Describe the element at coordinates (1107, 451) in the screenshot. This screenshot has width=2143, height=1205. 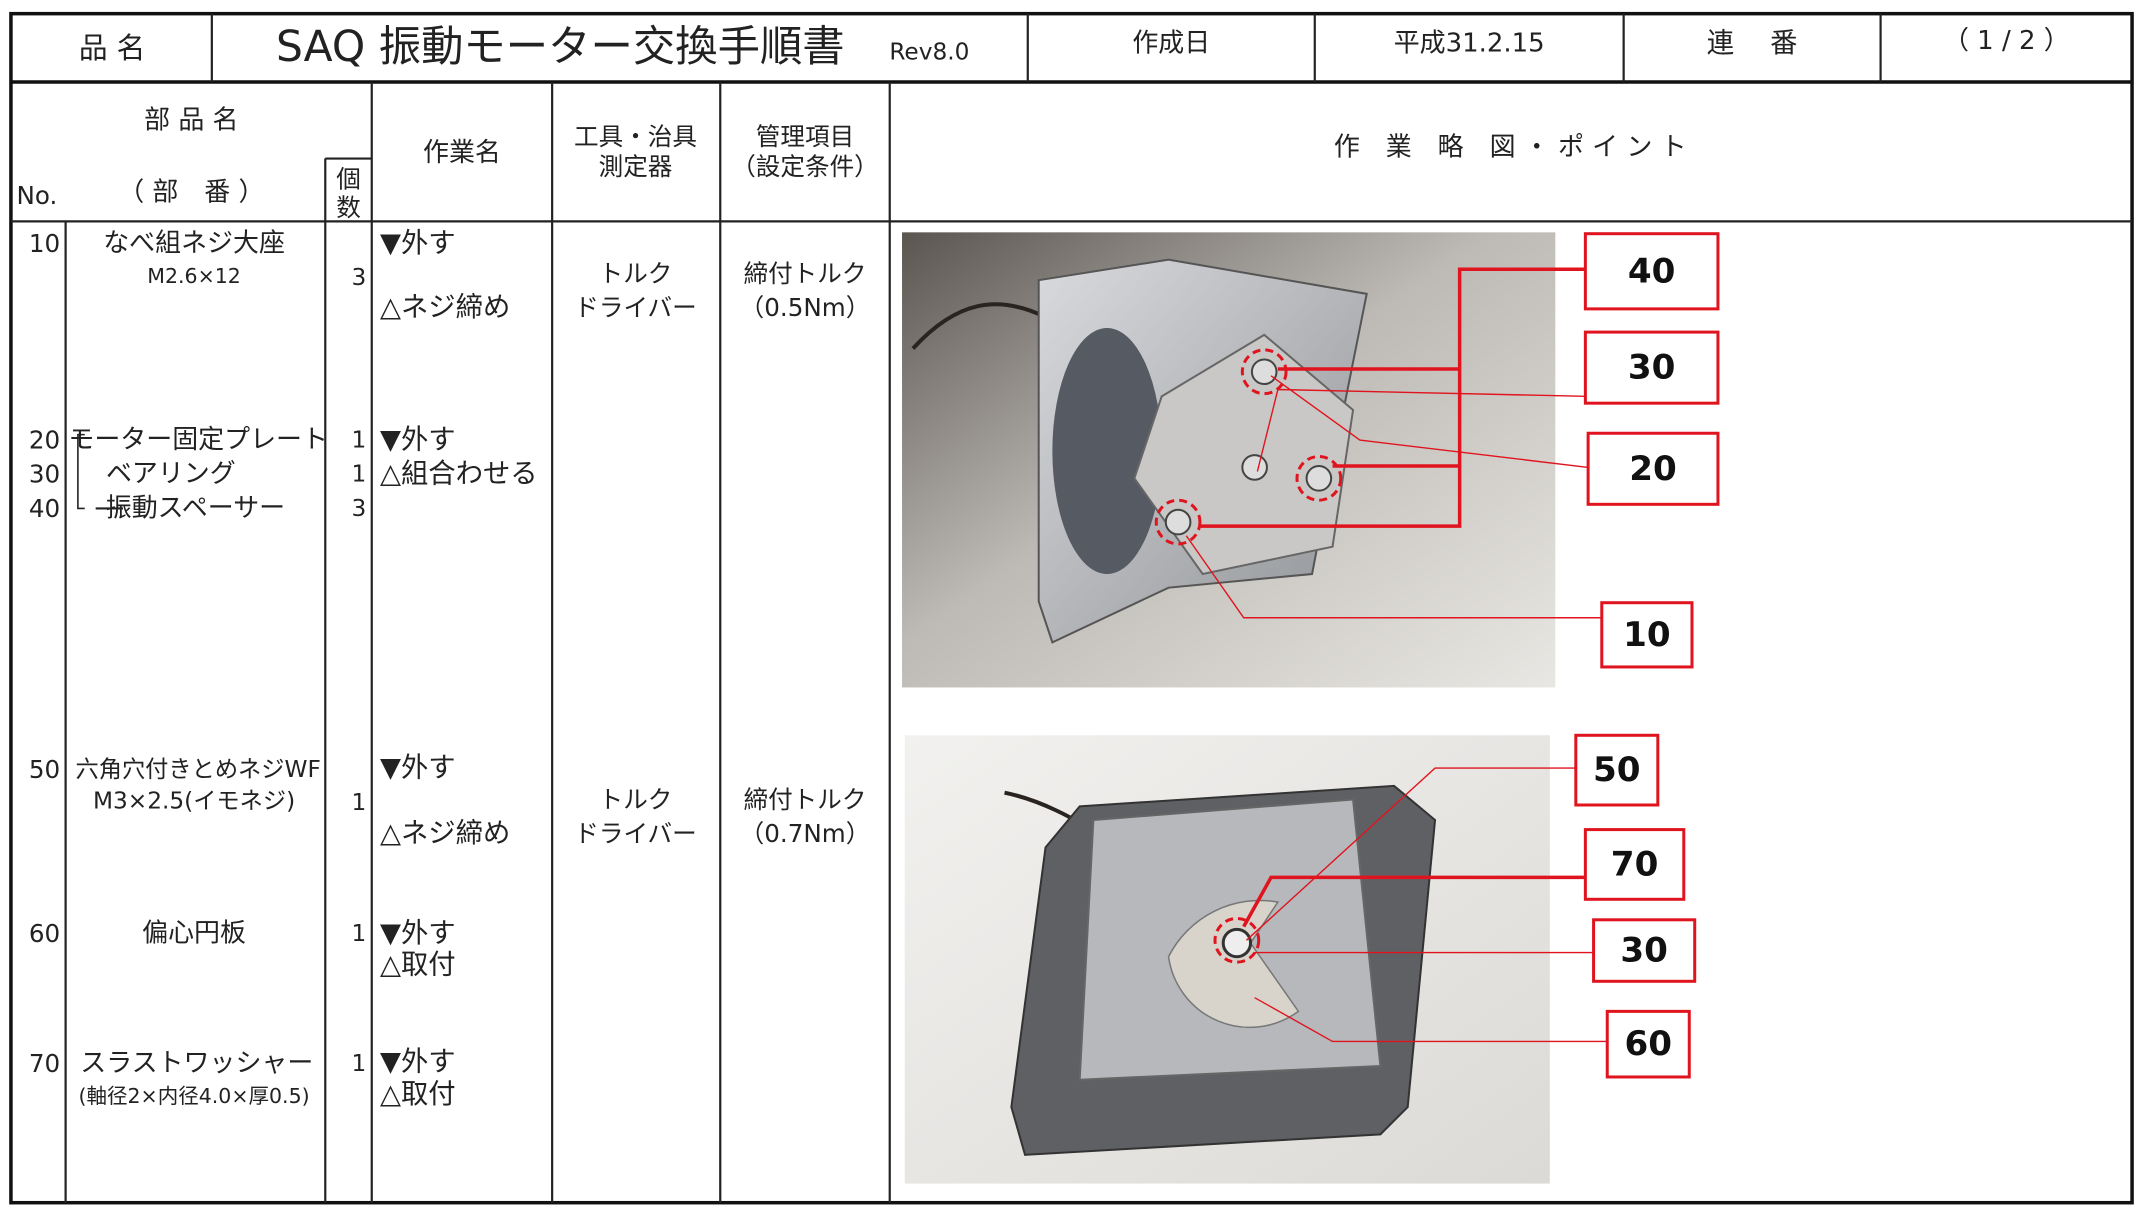
I see `motor-body` at that location.